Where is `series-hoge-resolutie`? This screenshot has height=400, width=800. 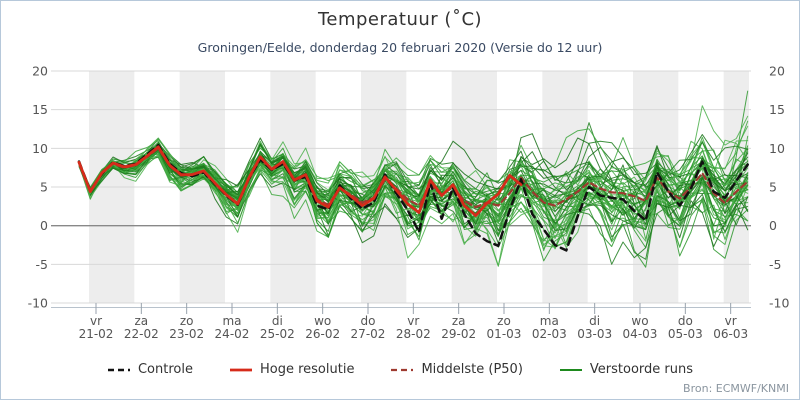 series-hoge-resolutie is located at coordinates (300, 181).